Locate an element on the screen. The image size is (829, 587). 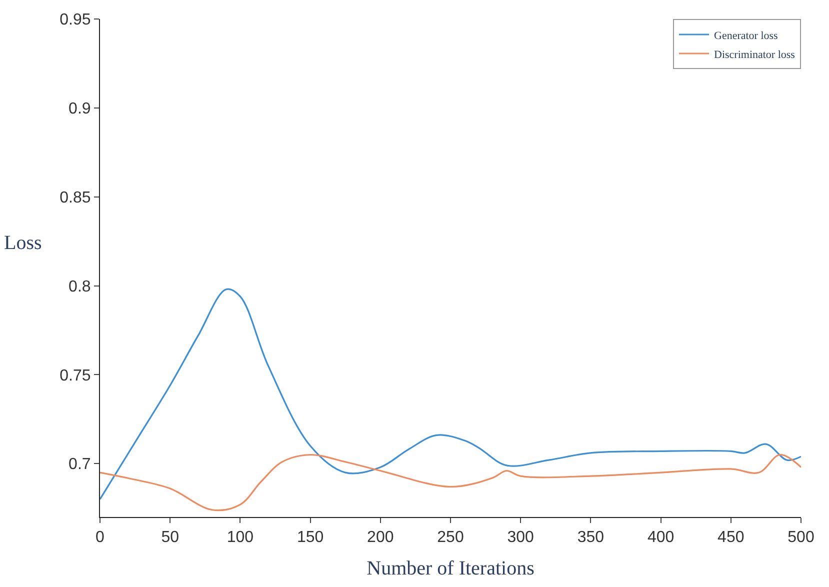
x-tick-label: 250 is located at coordinates (450, 537).